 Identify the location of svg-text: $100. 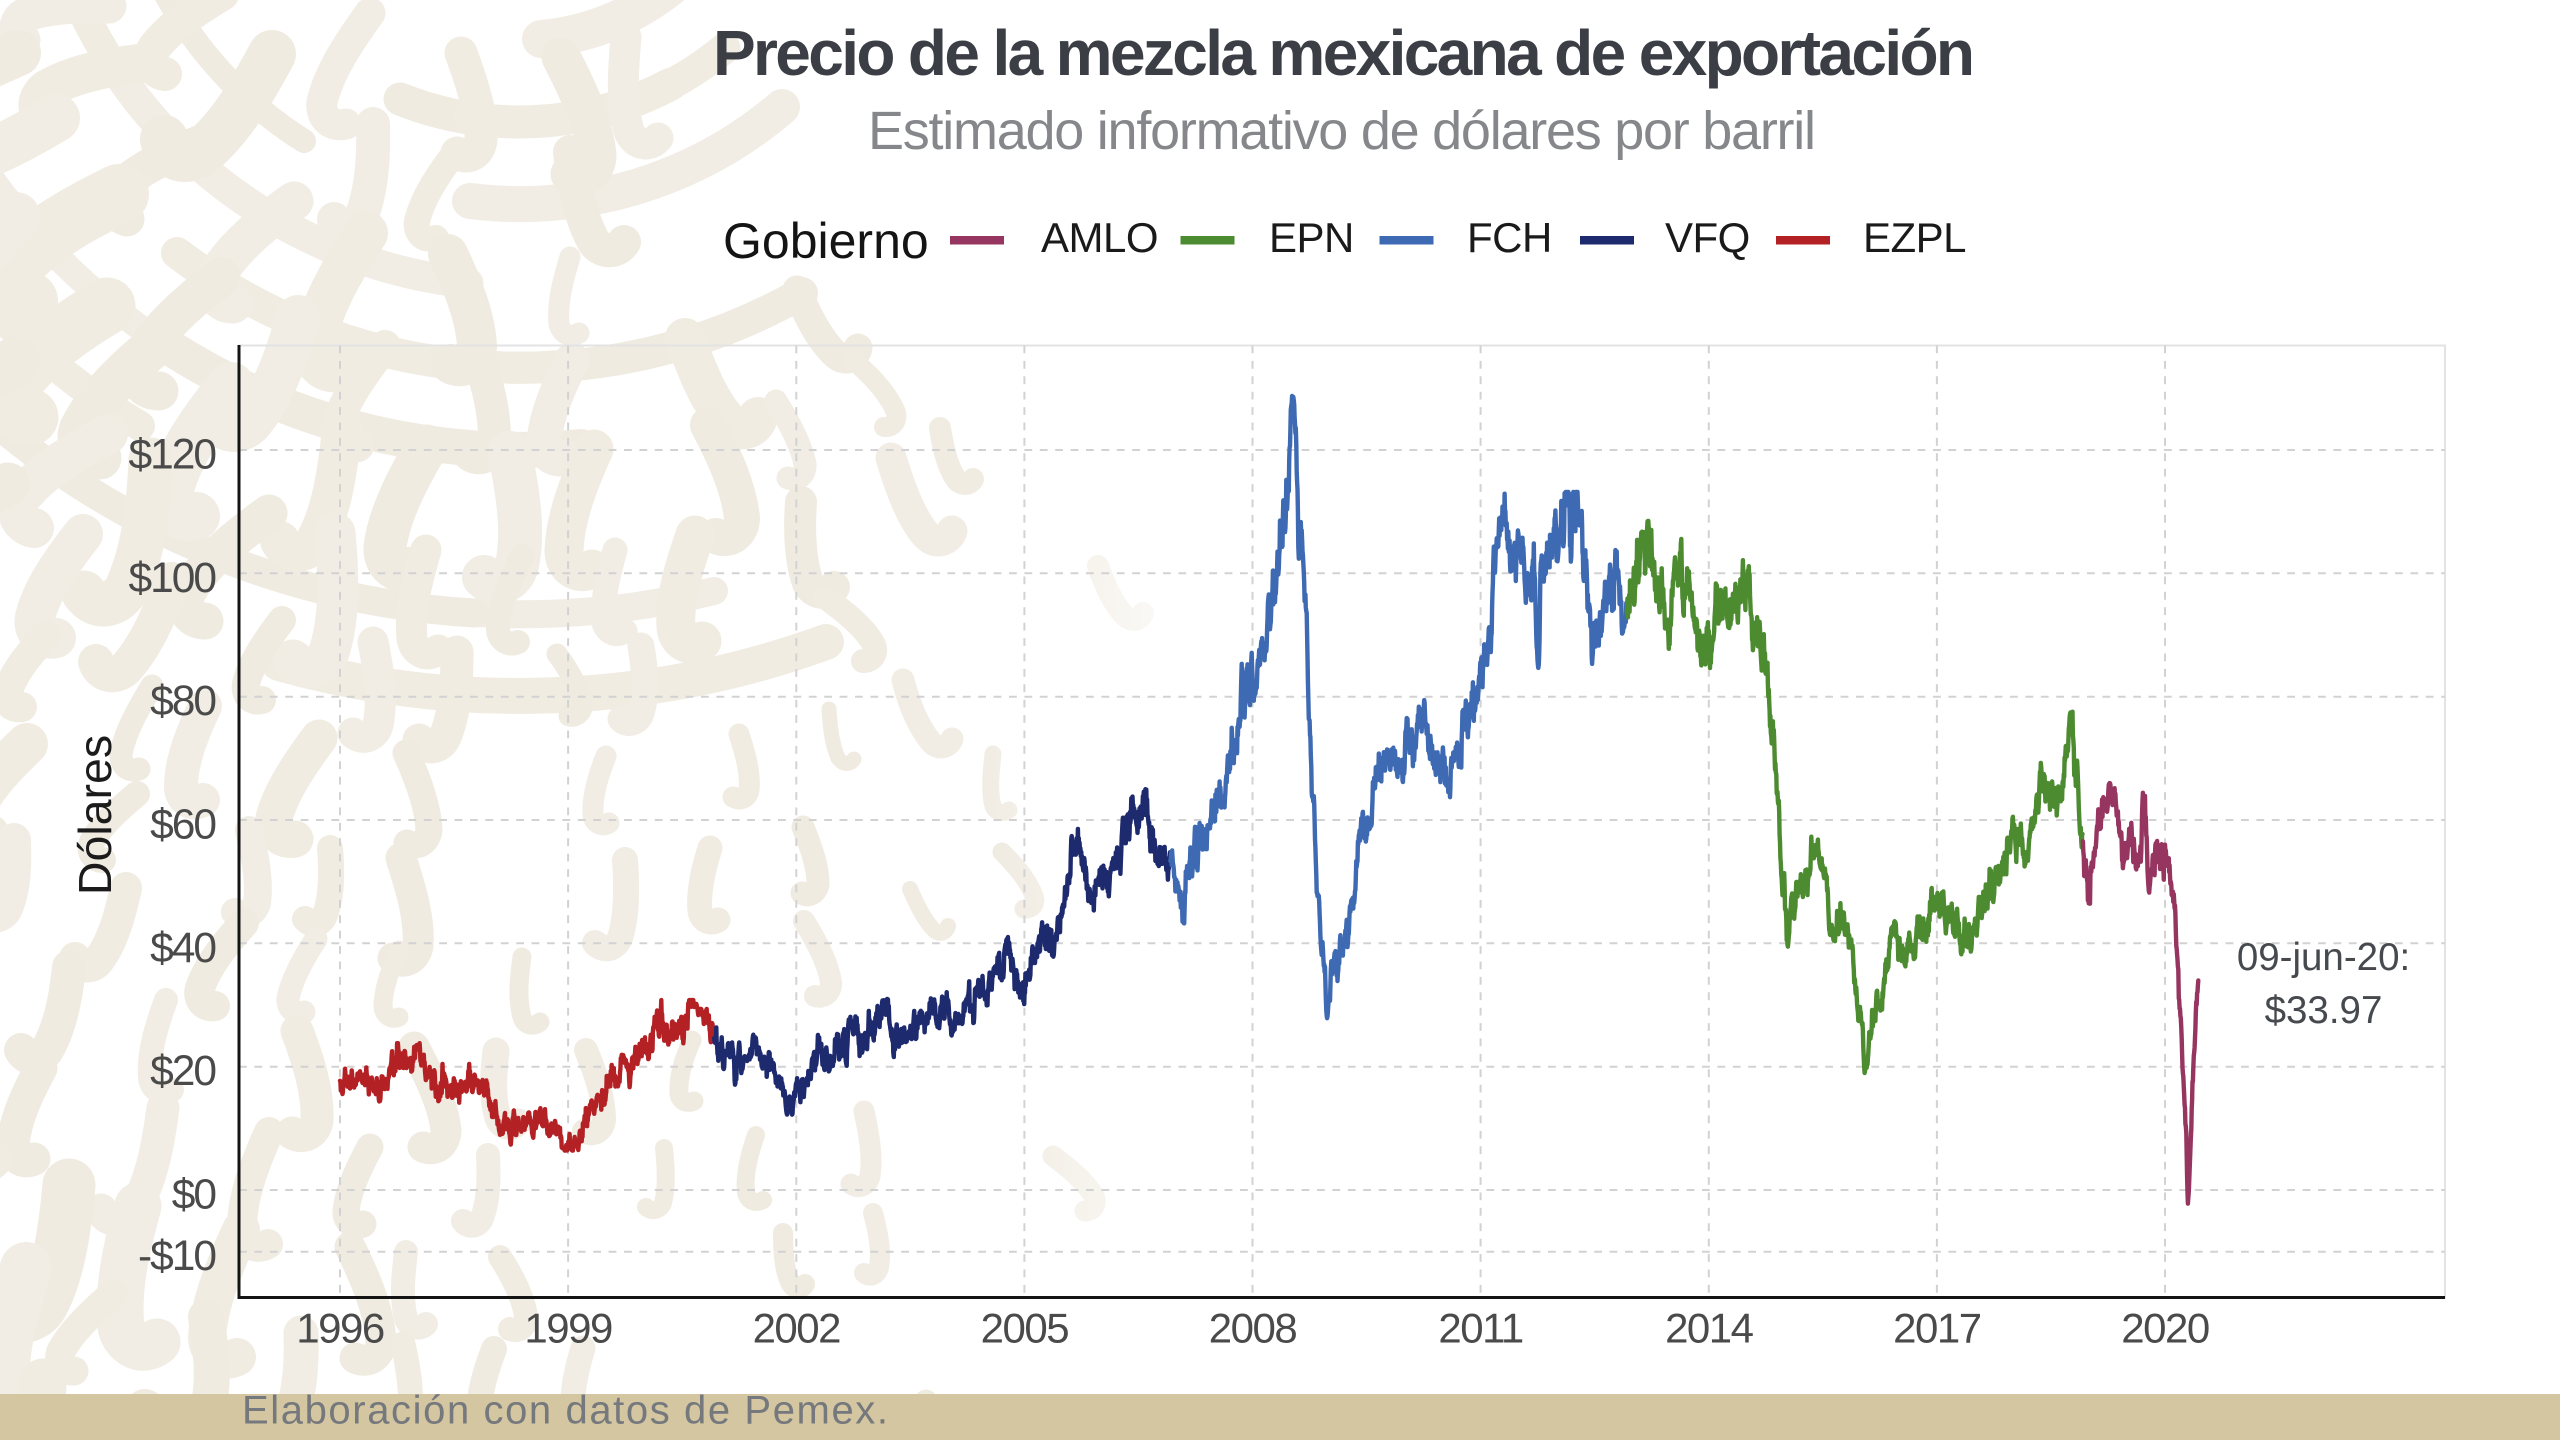
(171, 578).